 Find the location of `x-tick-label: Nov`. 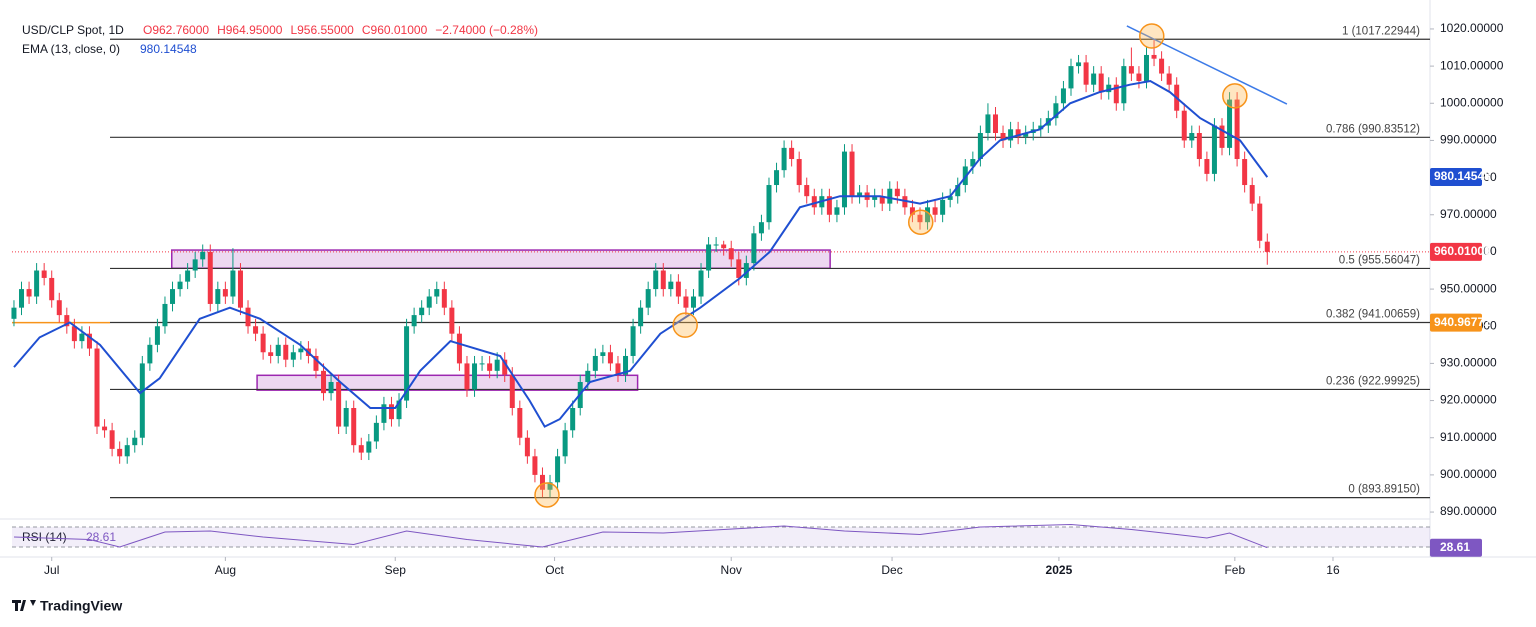

x-tick-label: Nov is located at coordinates (731, 570).